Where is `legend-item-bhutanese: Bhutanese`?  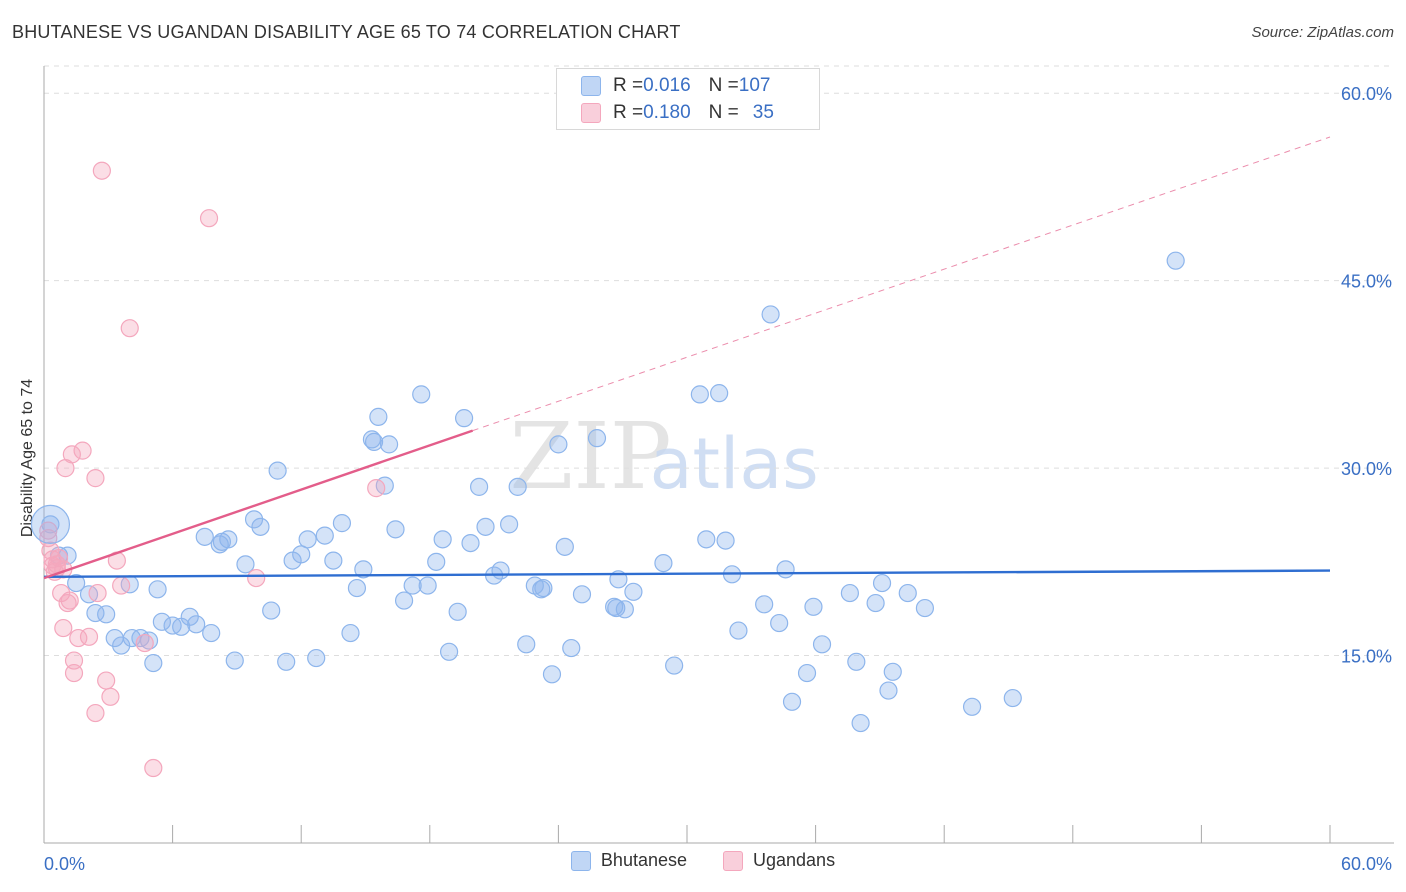 legend-item-bhutanese: Bhutanese is located at coordinates (628, 860).